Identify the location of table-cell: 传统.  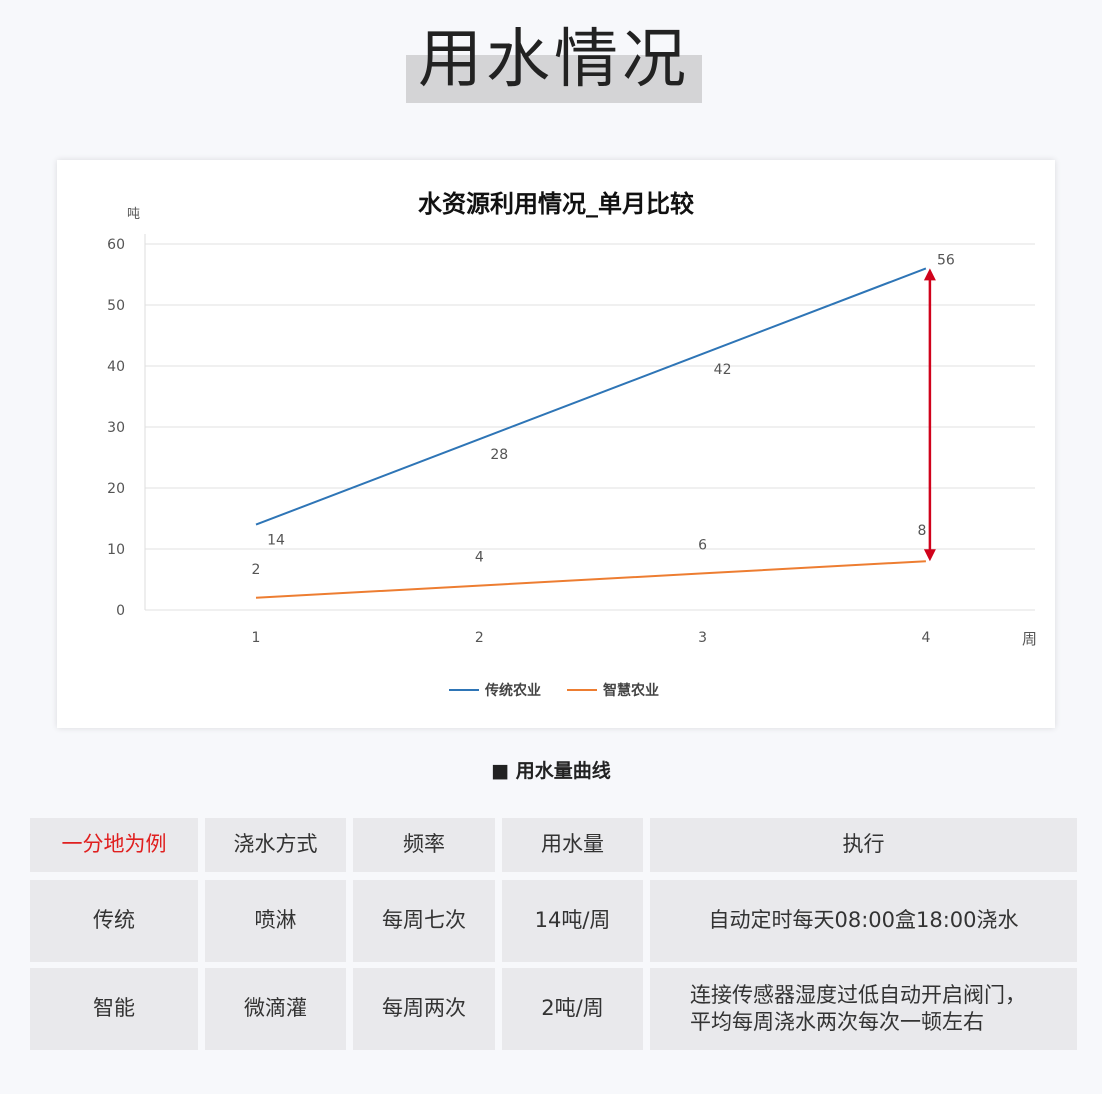
(114, 921).